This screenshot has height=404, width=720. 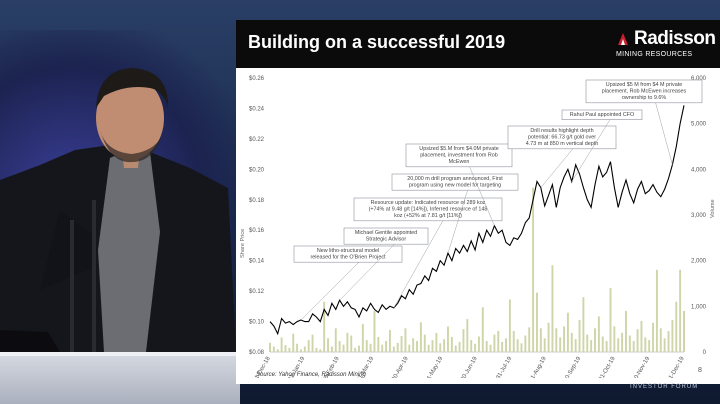 I want to click on slide-title: Building on a successful 2019, so click(x=376, y=42).